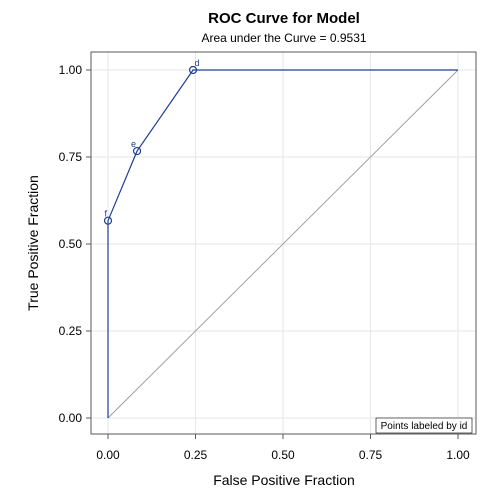  I want to click on x-axis-ticks: 0.00 0.25 0.50 0.75 1.00, so click(283, 448).